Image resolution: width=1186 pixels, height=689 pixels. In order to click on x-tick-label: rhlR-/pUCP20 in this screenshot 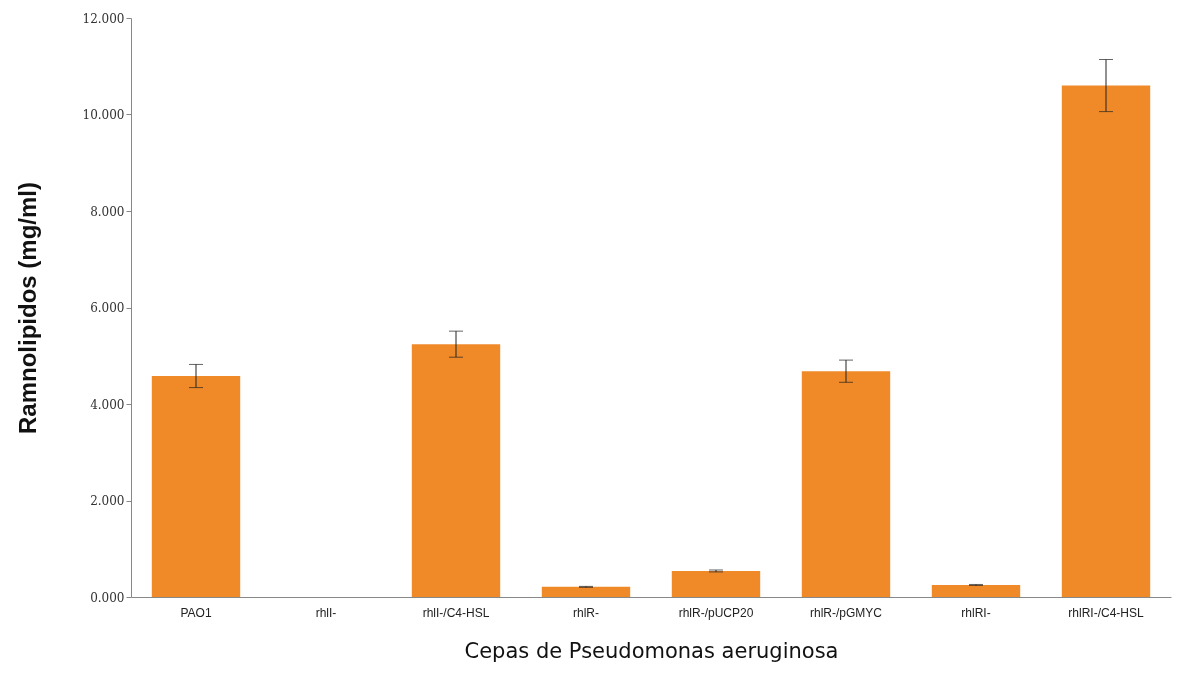, I will do `click(716, 612)`.